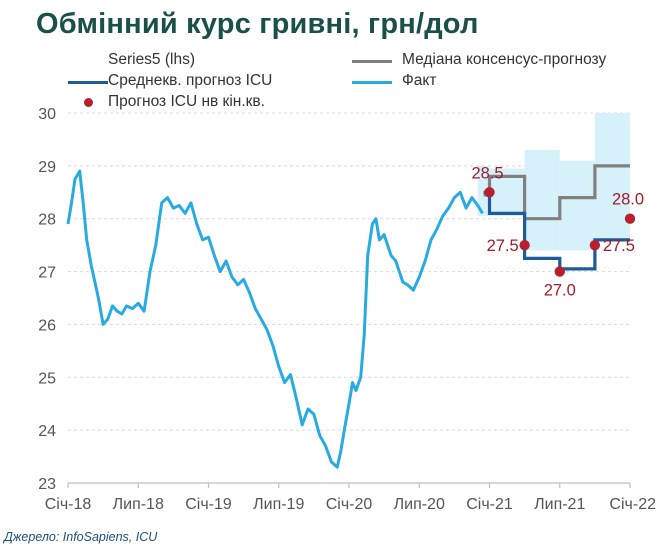 The width and height of the screenshot is (668, 558). I want to click on y-tick-label-2: 28, so click(47, 220).